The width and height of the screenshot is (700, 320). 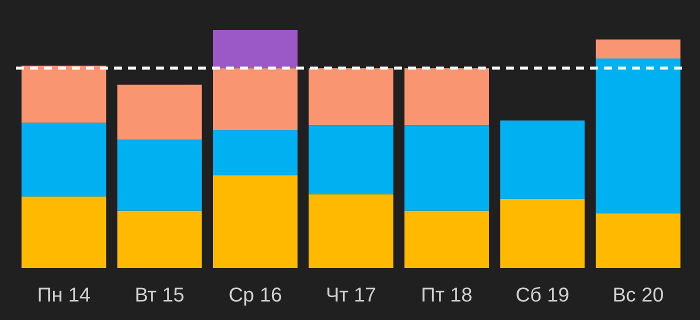 I want to click on x-tick-label: Вс 20, so click(x=638, y=295).